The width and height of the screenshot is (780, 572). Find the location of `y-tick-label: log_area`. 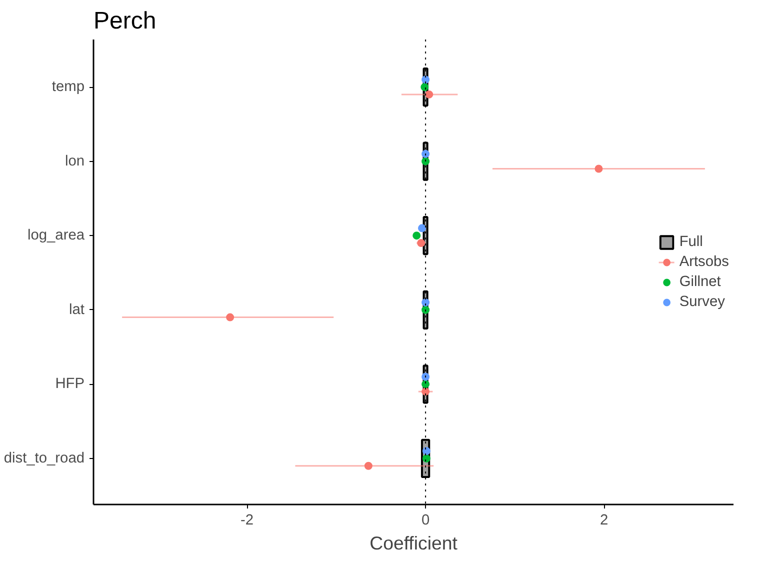

y-tick-label: log_area is located at coordinates (56, 236).